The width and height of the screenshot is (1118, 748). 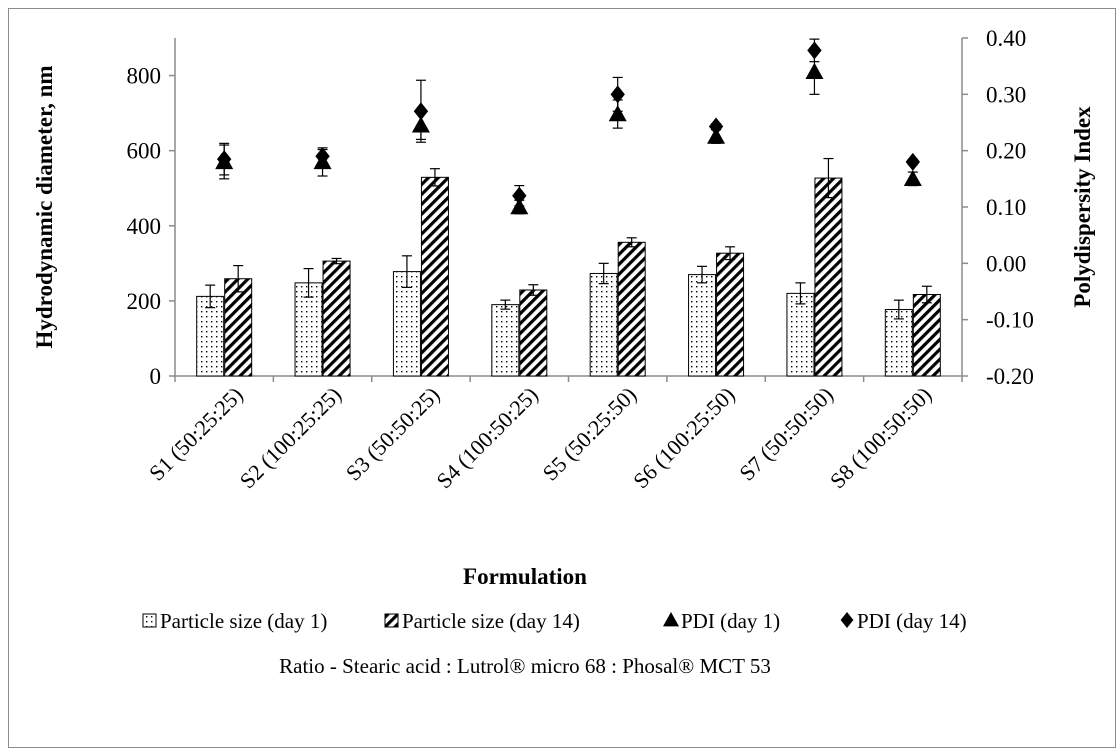 What do you see at coordinates (144, 226) in the screenshot?
I see `y-left-tick-label: 400` at bounding box center [144, 226].